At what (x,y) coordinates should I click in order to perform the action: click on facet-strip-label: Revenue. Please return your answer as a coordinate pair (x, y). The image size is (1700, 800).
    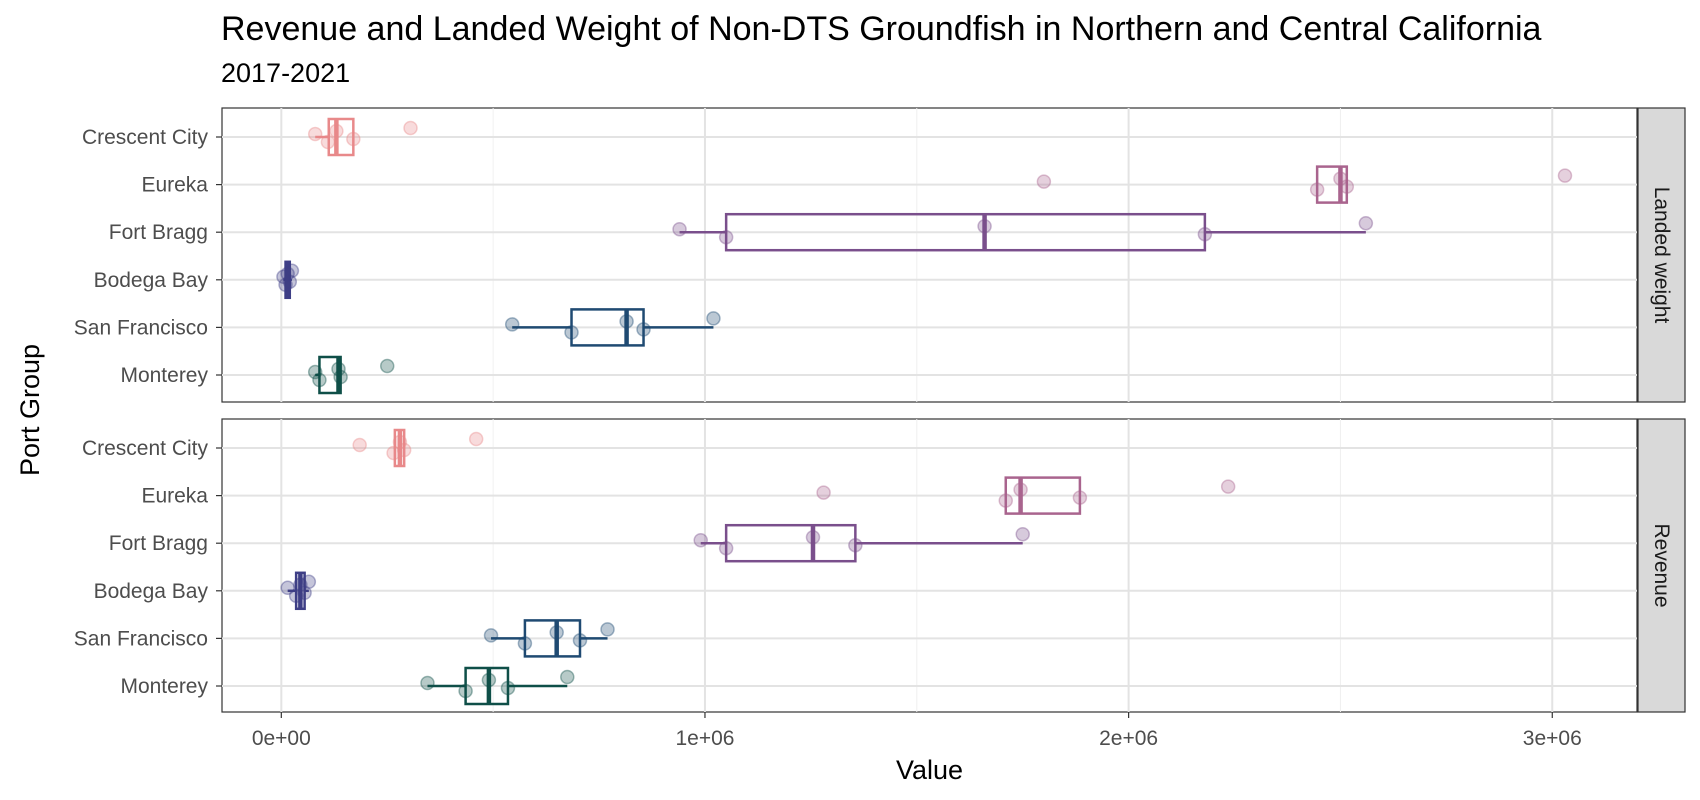
    Looking at the image, I should click on (1661, 565).